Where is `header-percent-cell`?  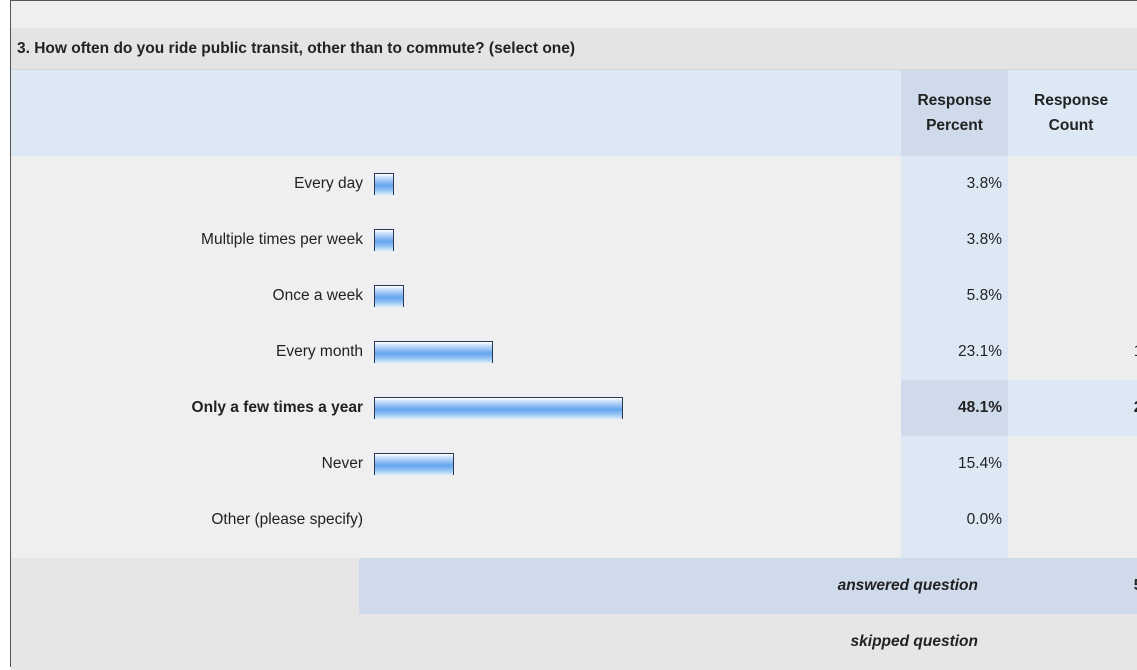 header-percent-cell is located at coordinates (954, 113).